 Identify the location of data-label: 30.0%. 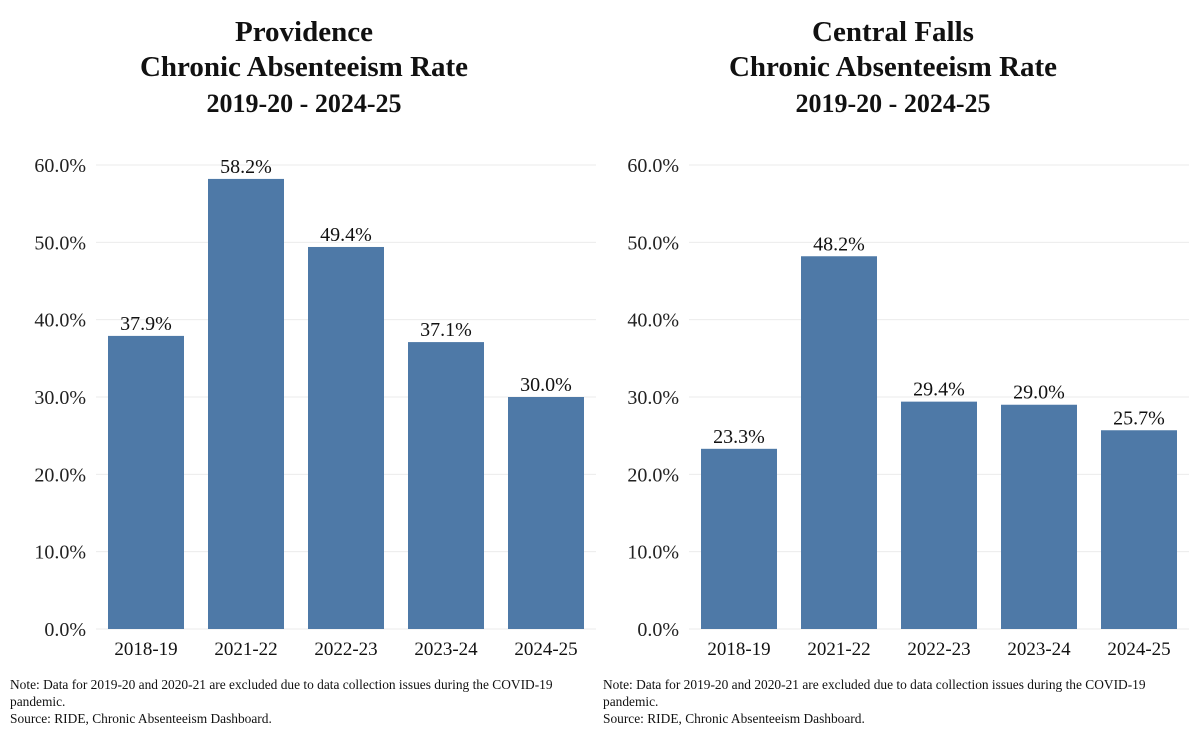
(546, 385).